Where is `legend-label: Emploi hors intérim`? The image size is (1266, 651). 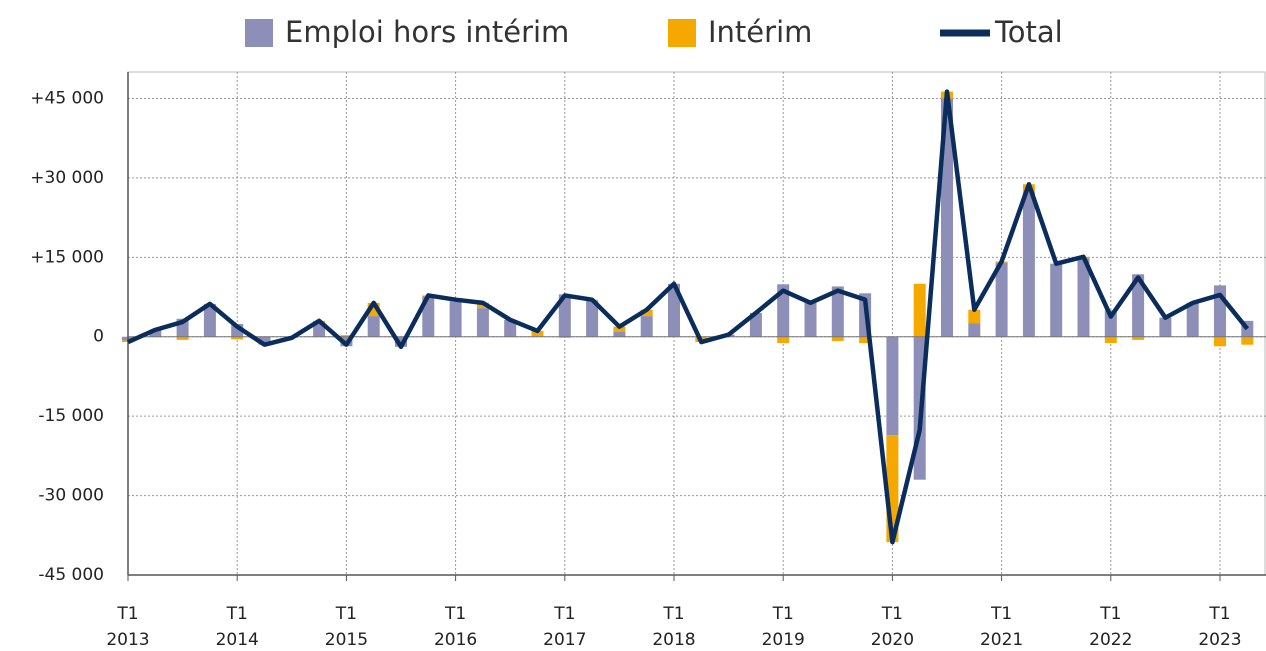
legend-label: Emploi hors intérim is located at coordinates (427, 32).